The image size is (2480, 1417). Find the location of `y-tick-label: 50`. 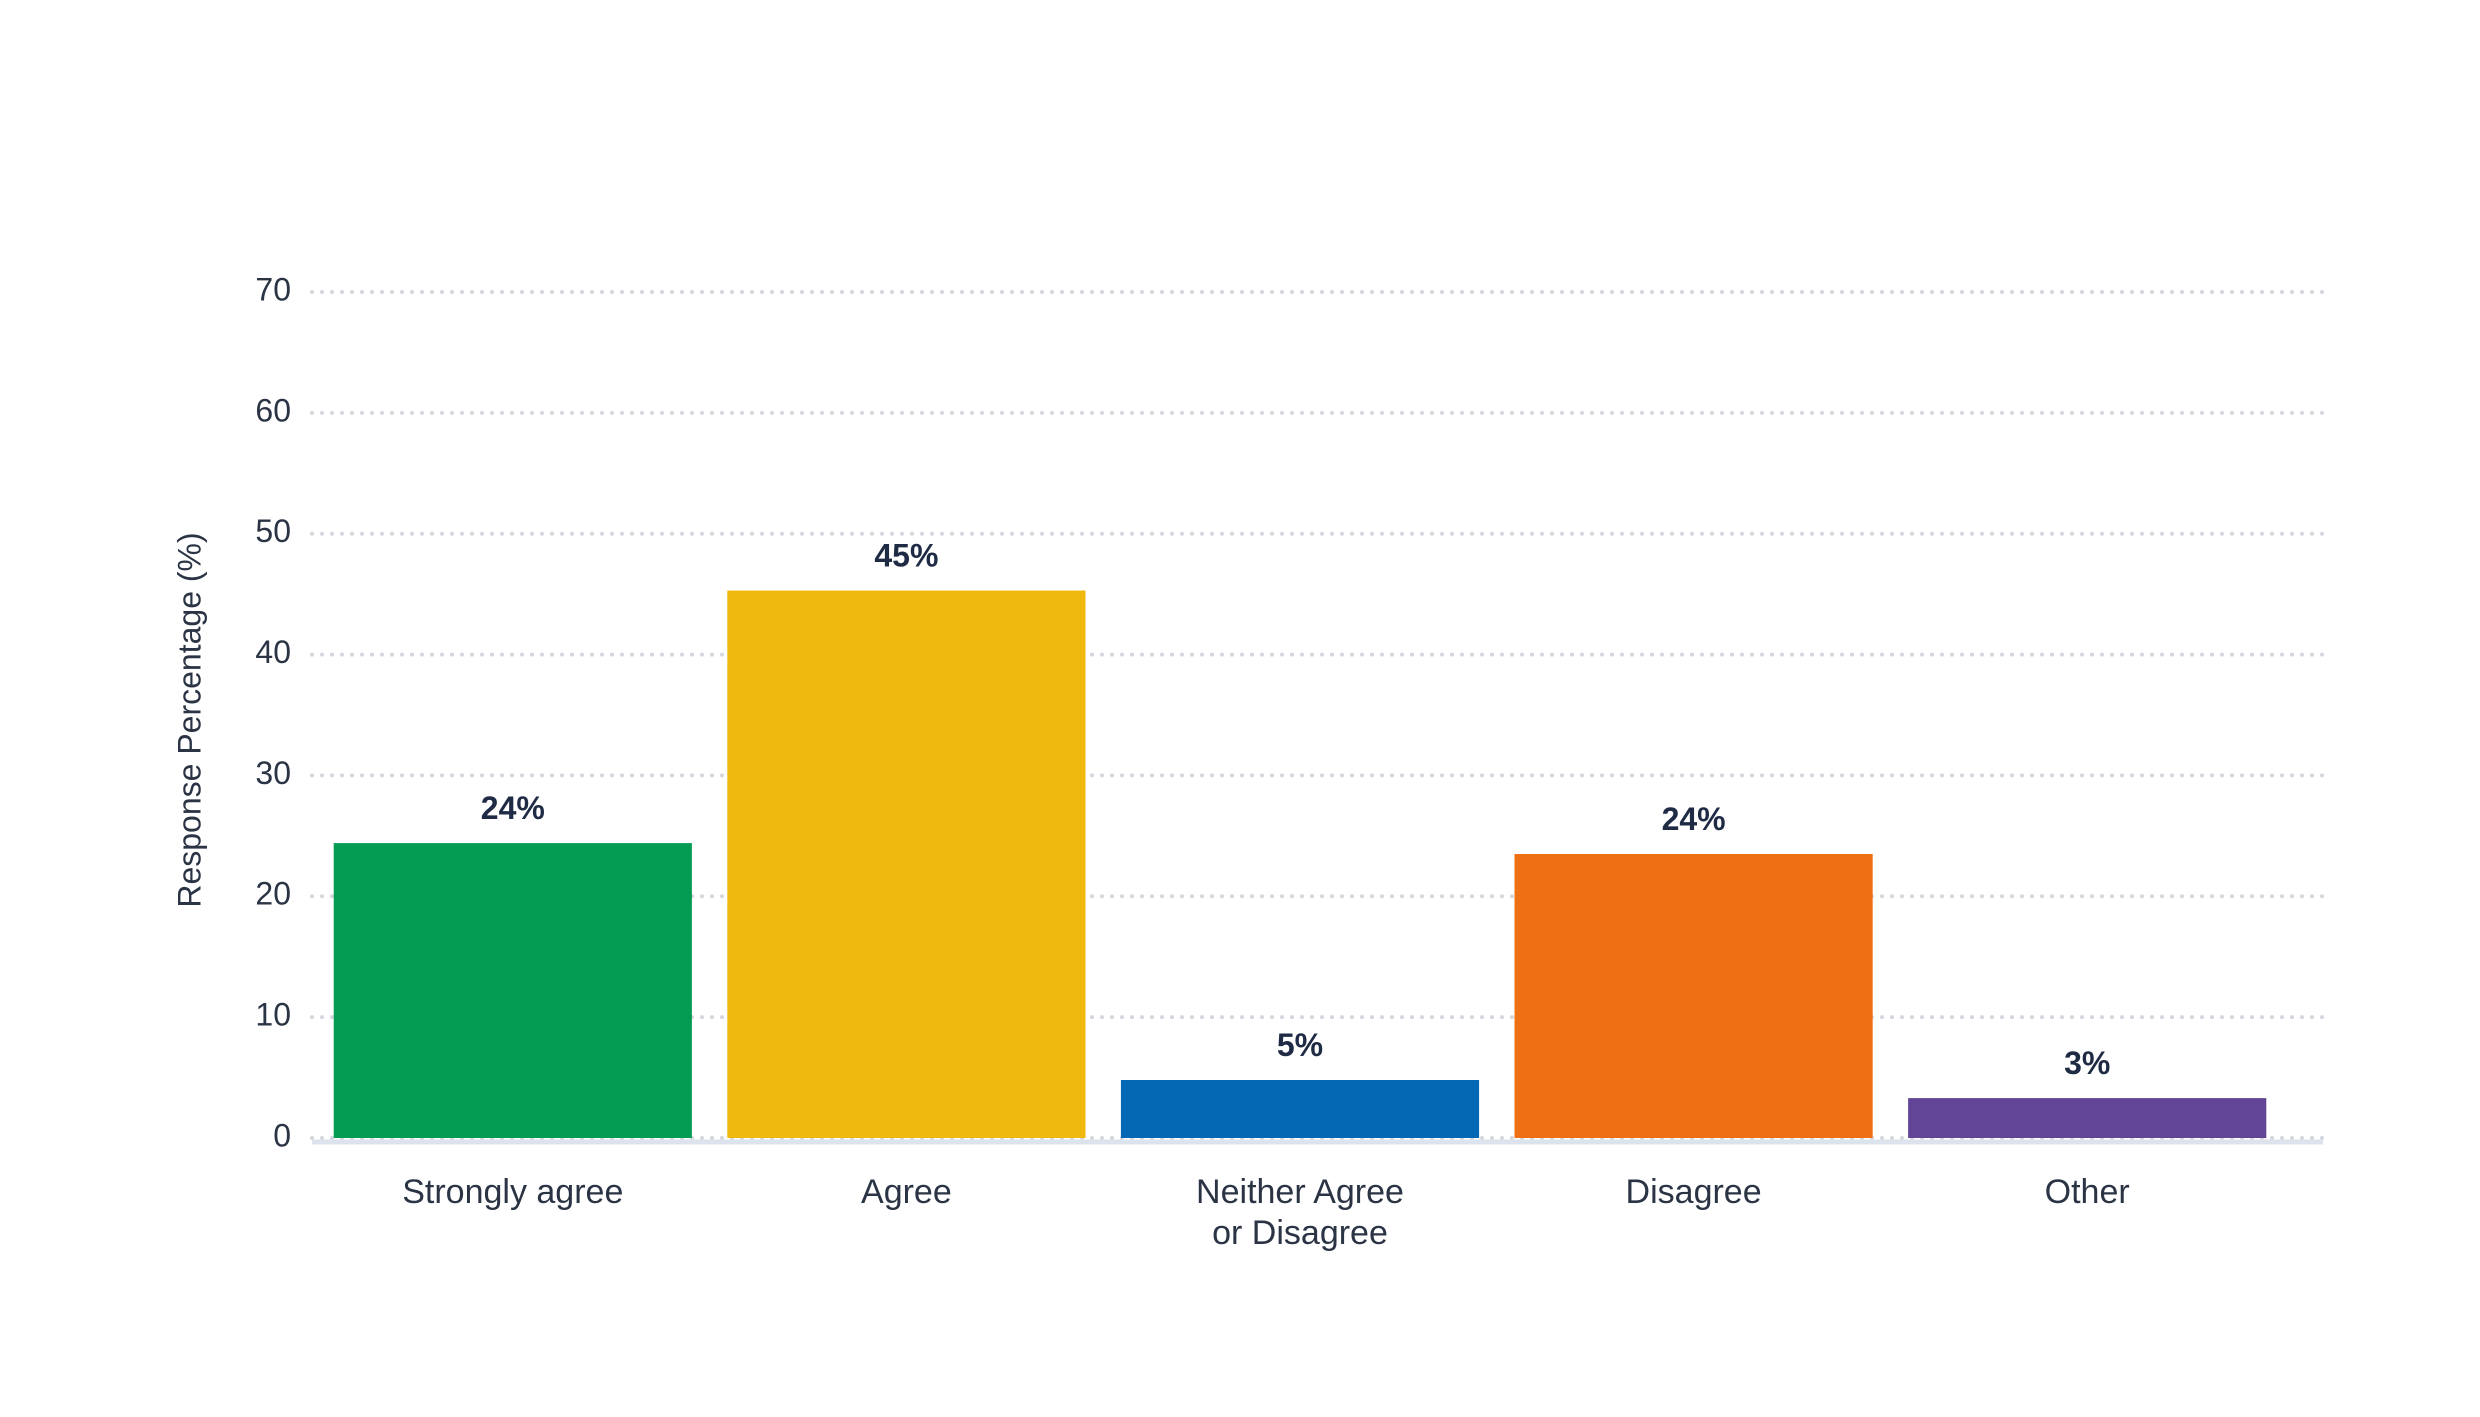

y-tick-label: 50 is located at coordinates (273, 531).